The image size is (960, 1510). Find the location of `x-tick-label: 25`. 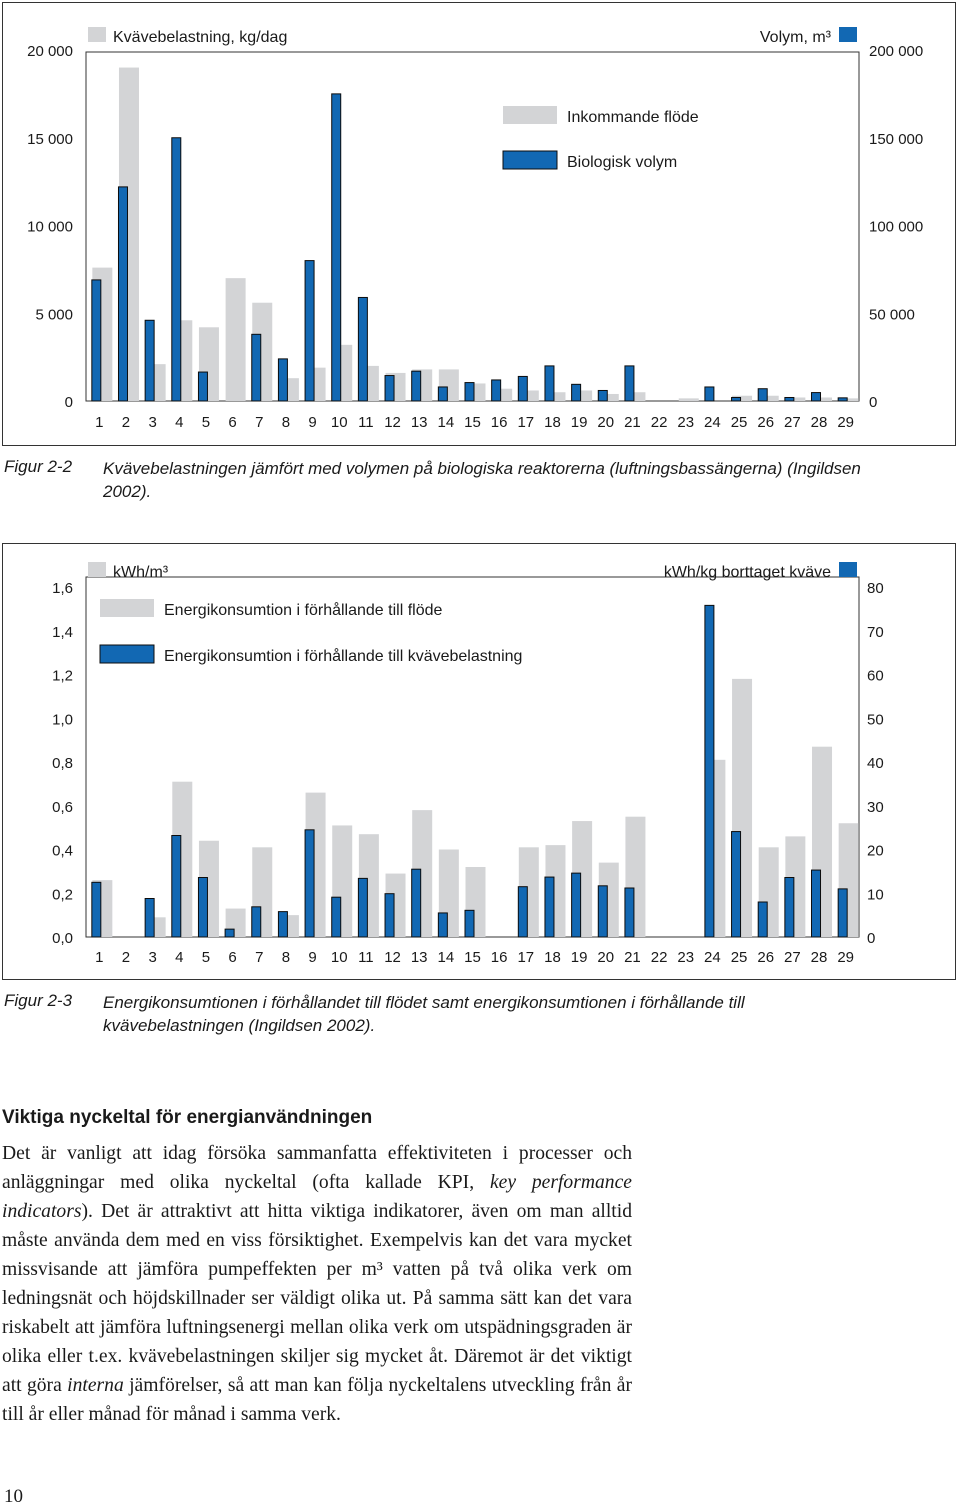

x-tick-label: 25 is located at coordinates (739, 957).